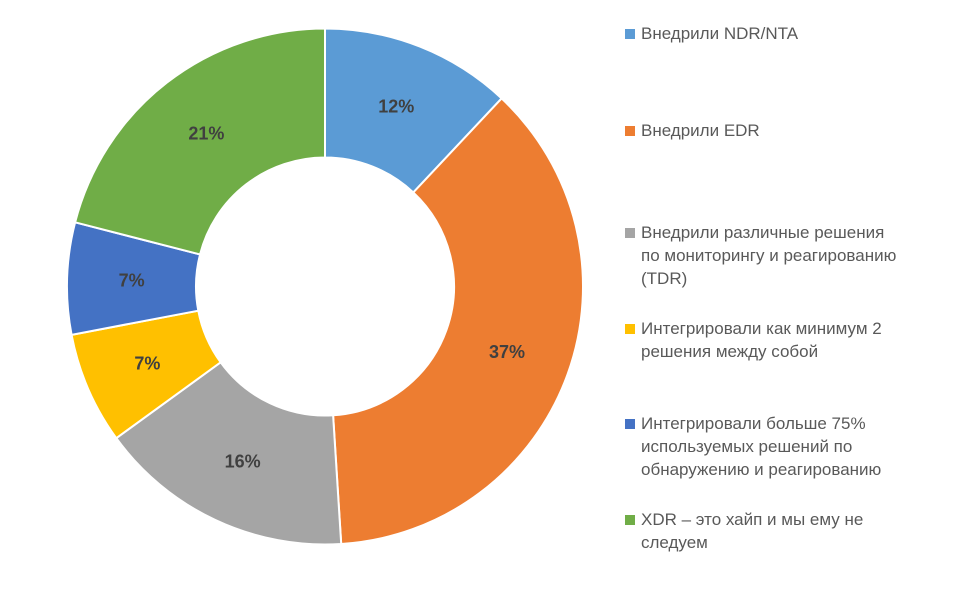  I want to click on data-label-1: 12%, so click(396, 107).